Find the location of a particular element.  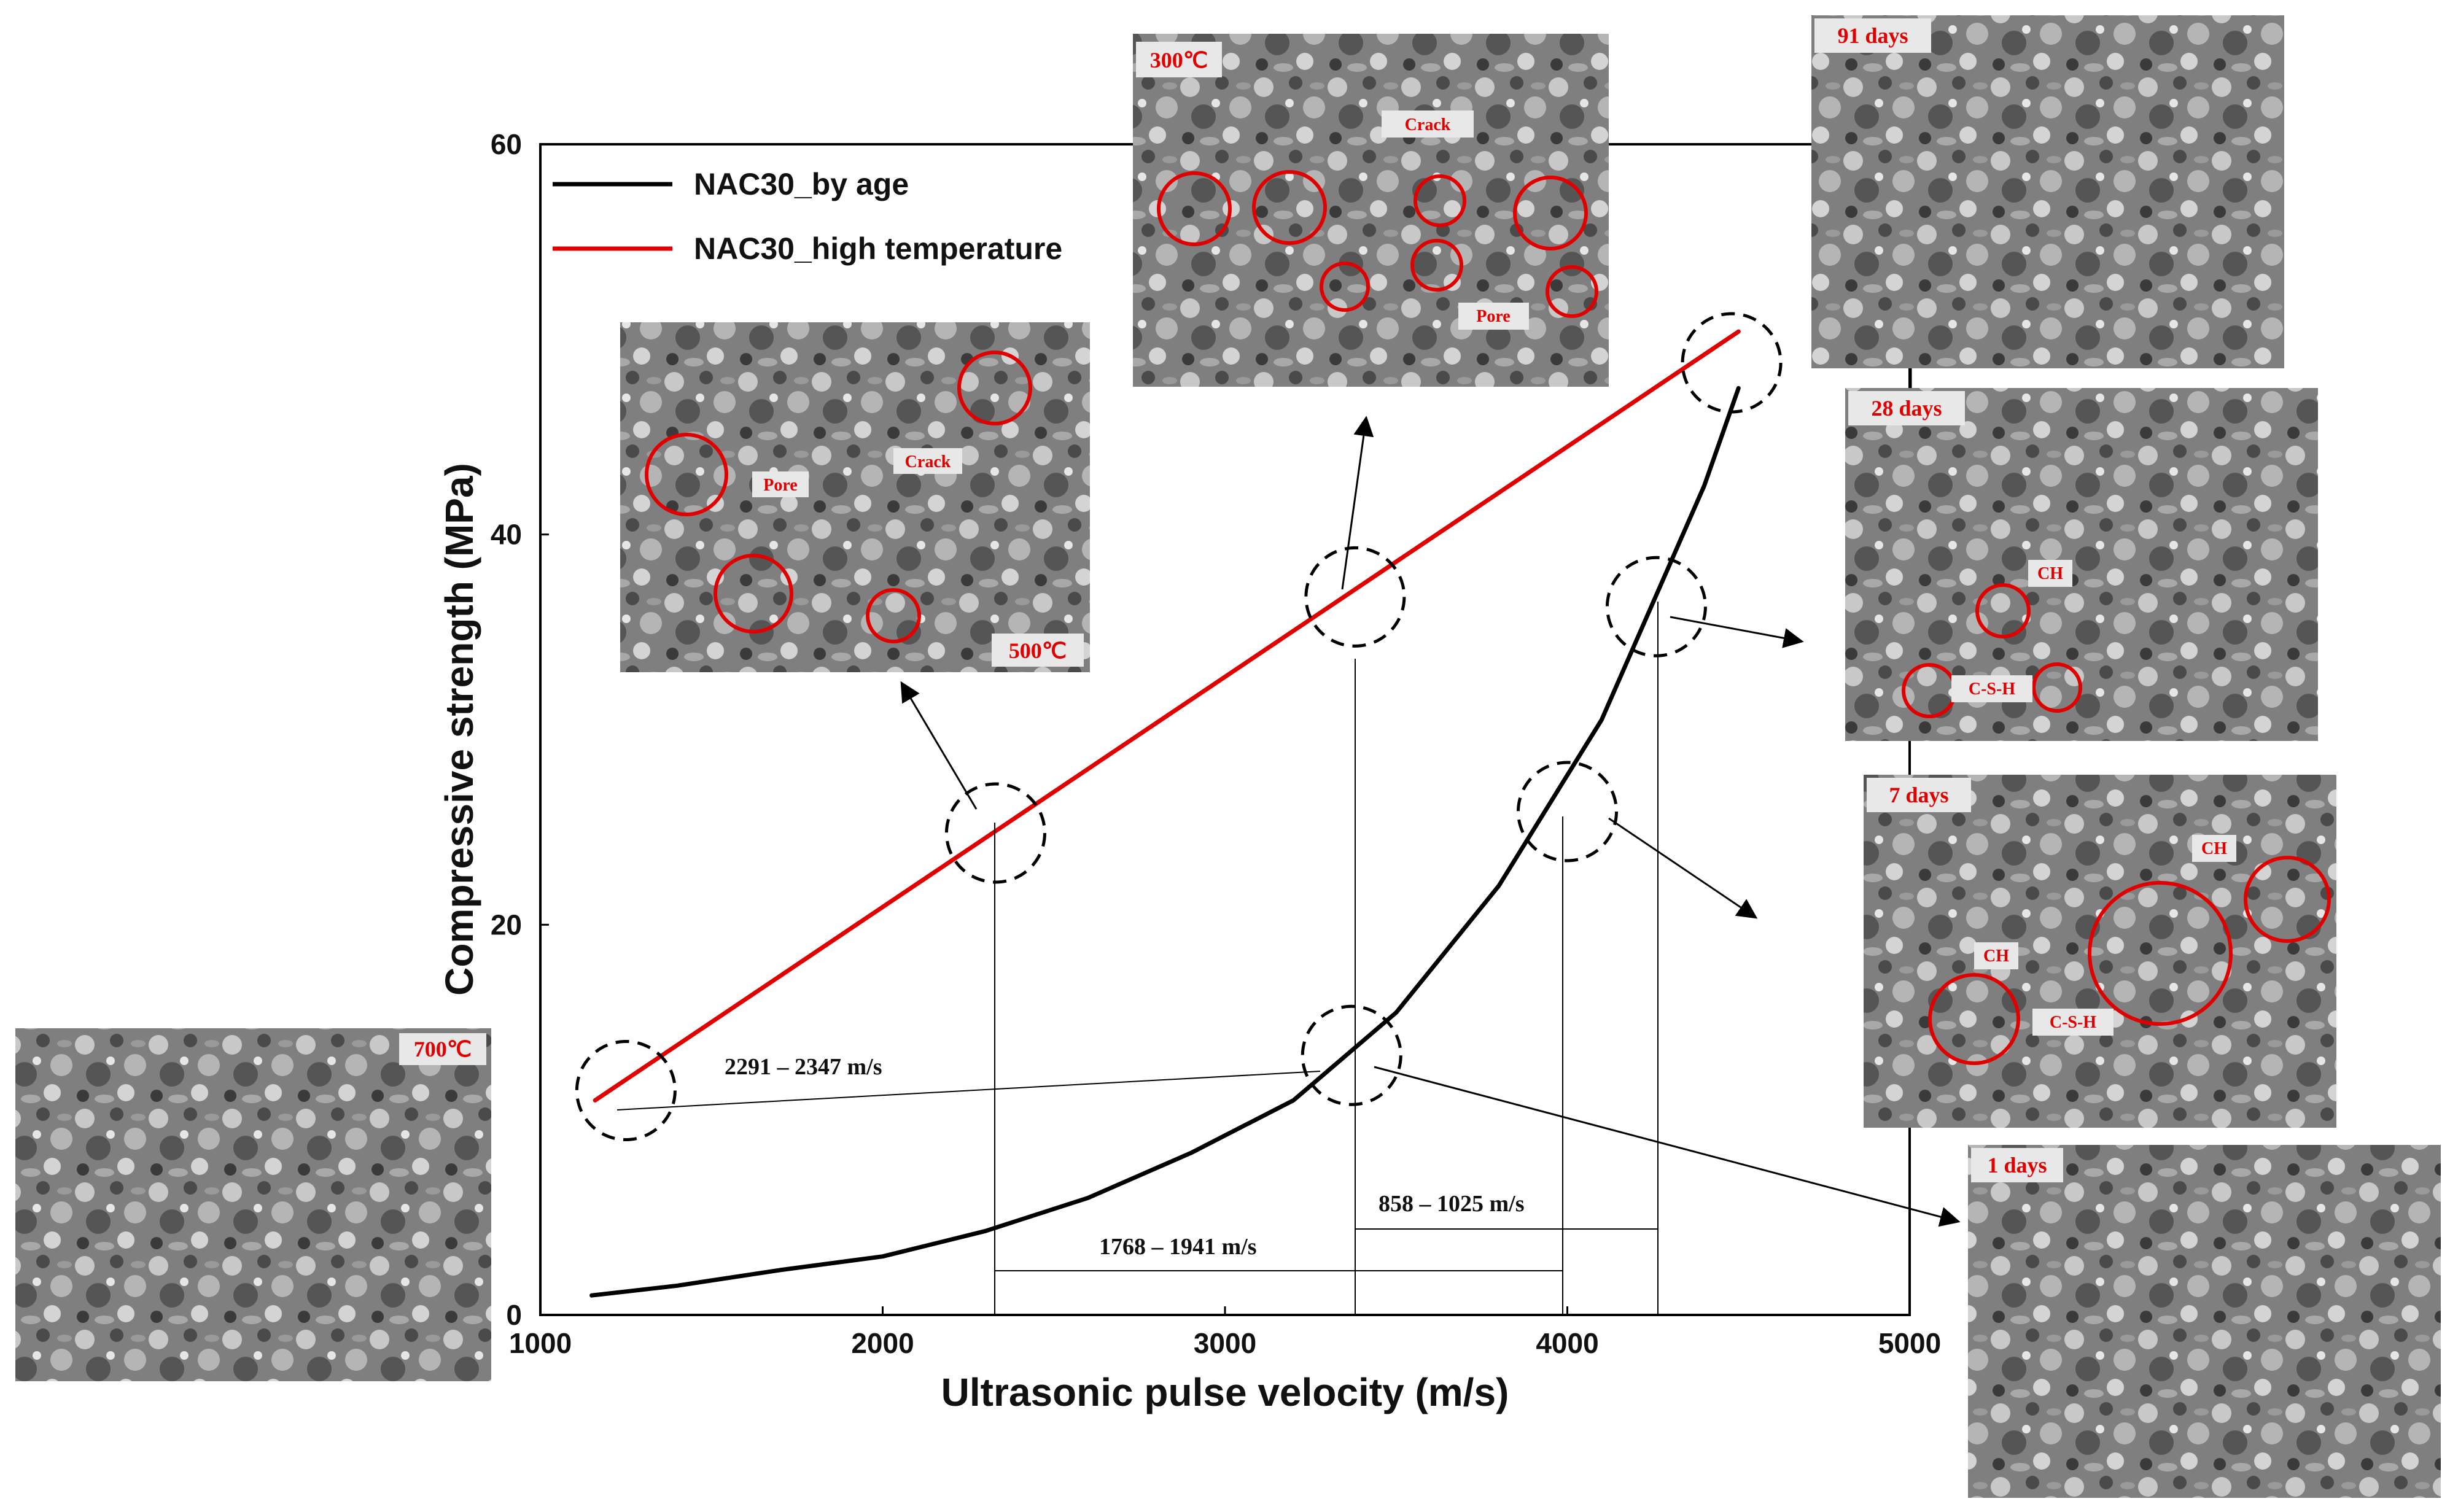

x-axis-ticks: 1000 2000 3000 4000 5000 is located at coordinates (1225, 1332).